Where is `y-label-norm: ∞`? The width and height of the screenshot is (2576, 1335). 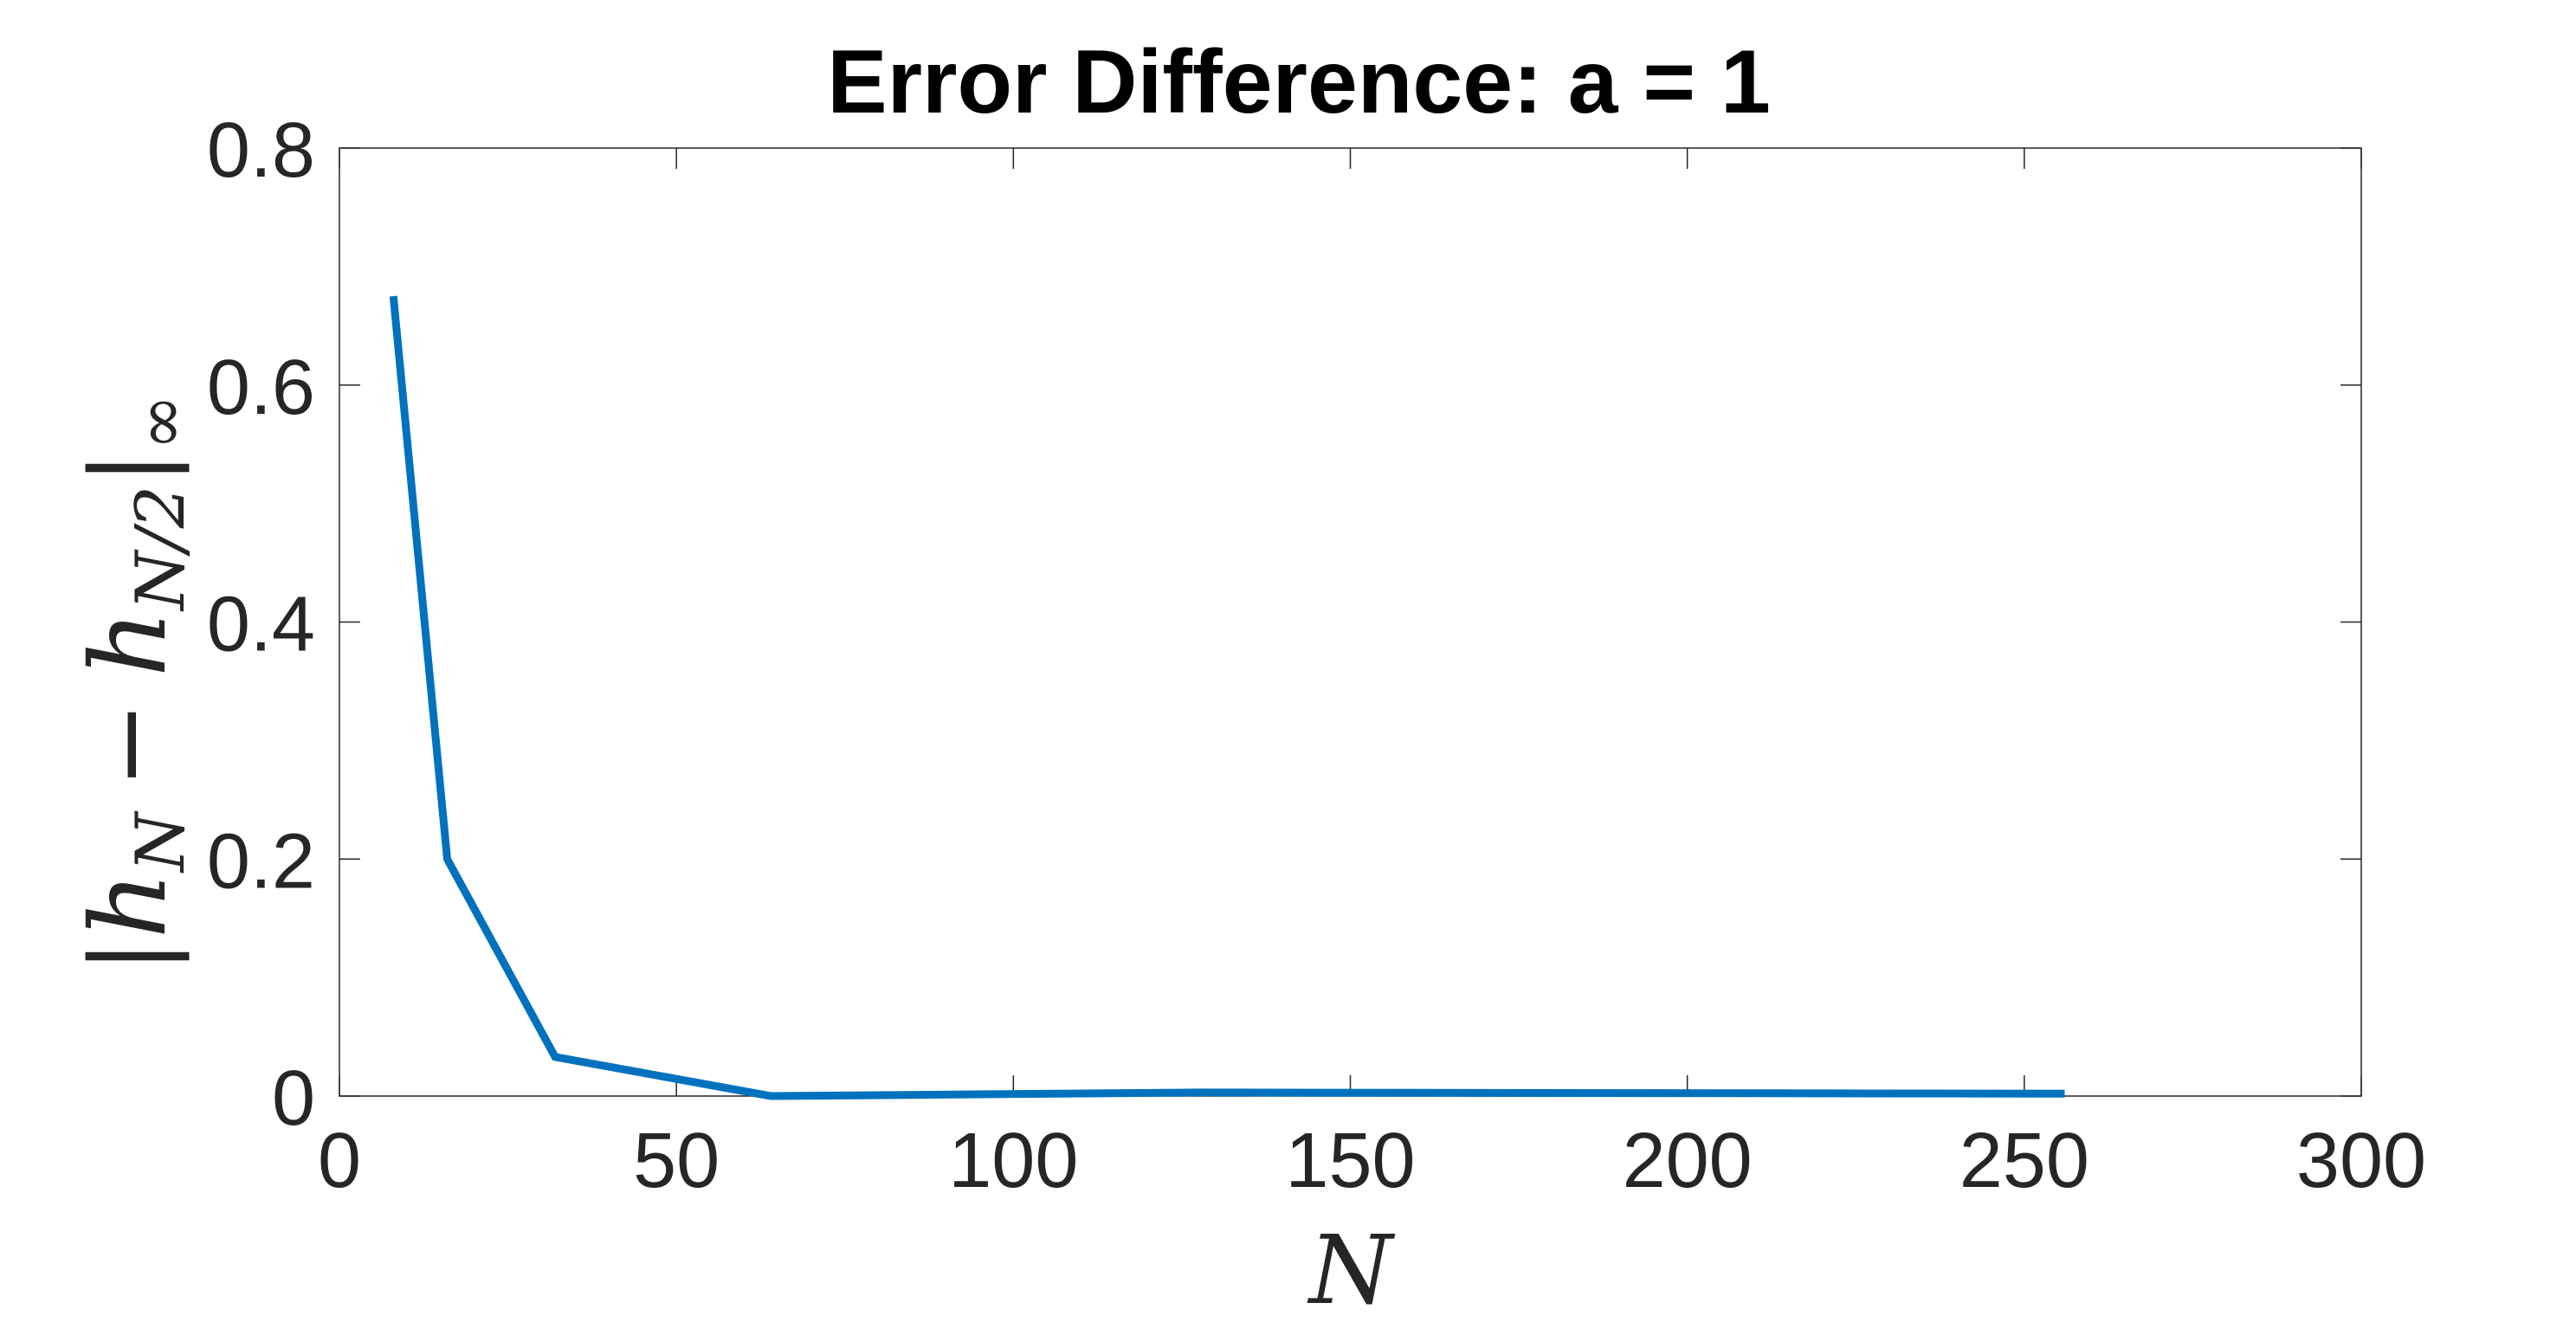 y-label-norm: ∞ is located at coordinates (161, 422).